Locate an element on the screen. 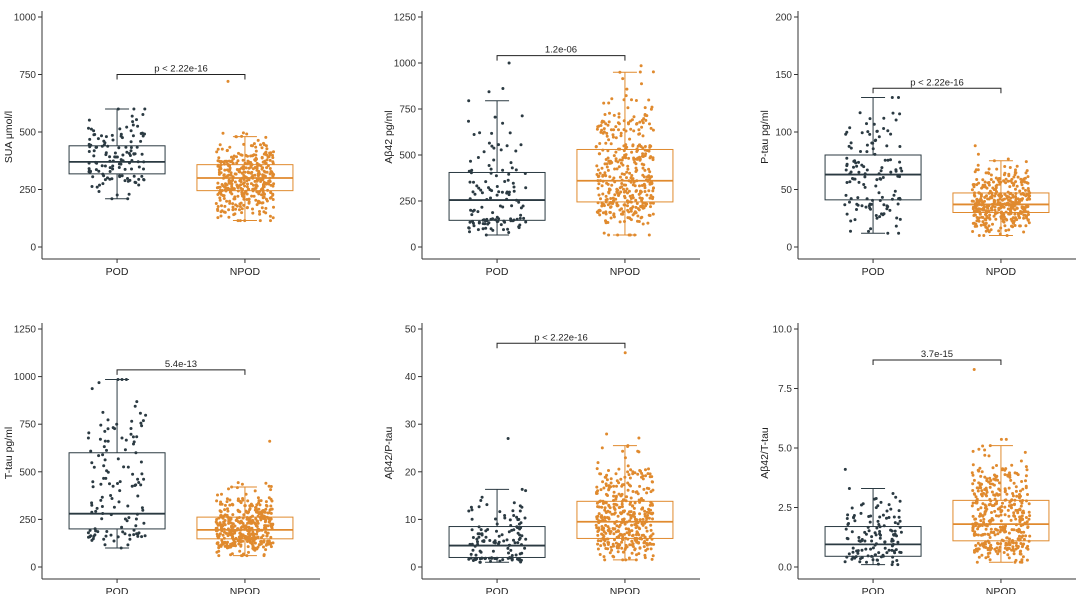 This screenshot has height=594, width=1084. x-tick-label-npod: NPOD is located at coordinates (1001, 590).